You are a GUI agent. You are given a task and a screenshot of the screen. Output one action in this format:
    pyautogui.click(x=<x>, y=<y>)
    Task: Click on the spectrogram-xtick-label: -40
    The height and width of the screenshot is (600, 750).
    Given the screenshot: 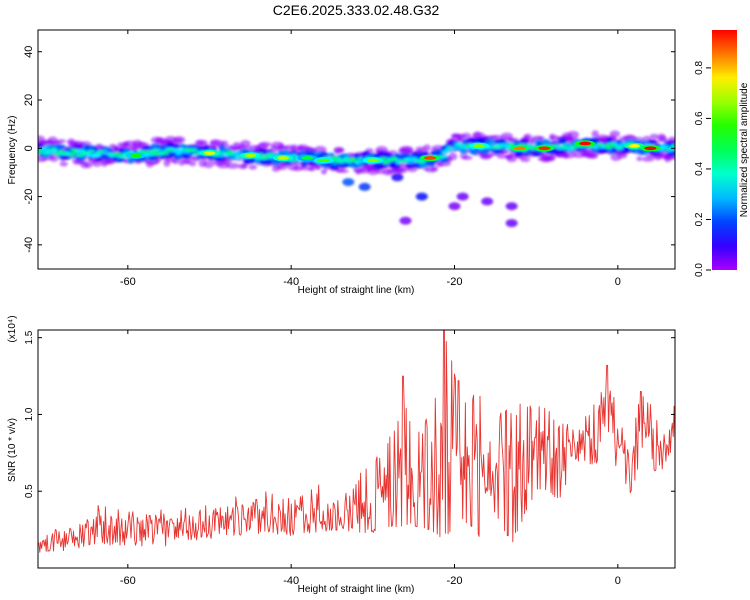 What is the action you would take?
    pyautogui.click(x=291, y=282)
    